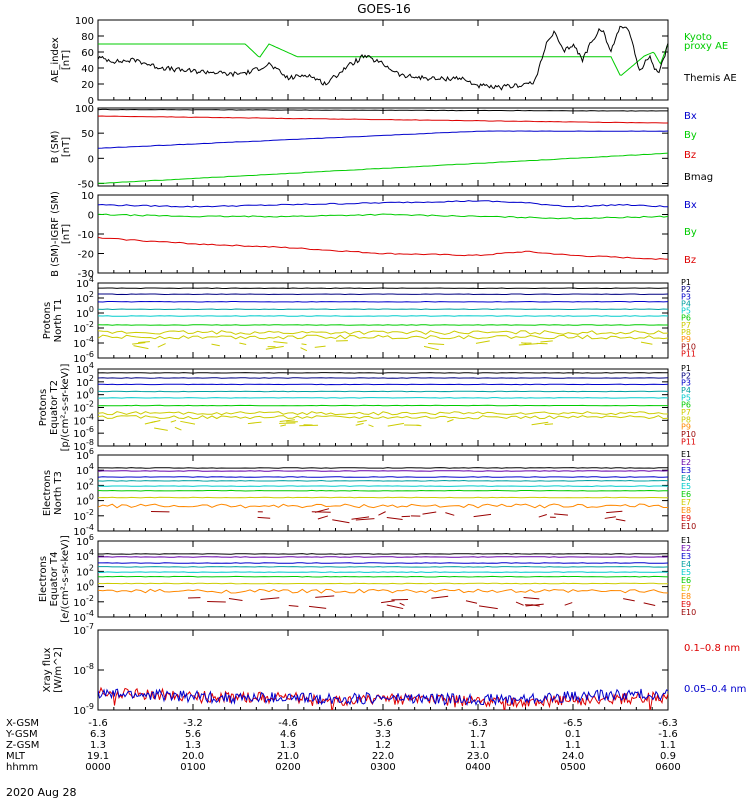 The height and width of the screenshot is (800, 750). I want to click on footer-cell-hhmm: 0400, so click(477, 767).